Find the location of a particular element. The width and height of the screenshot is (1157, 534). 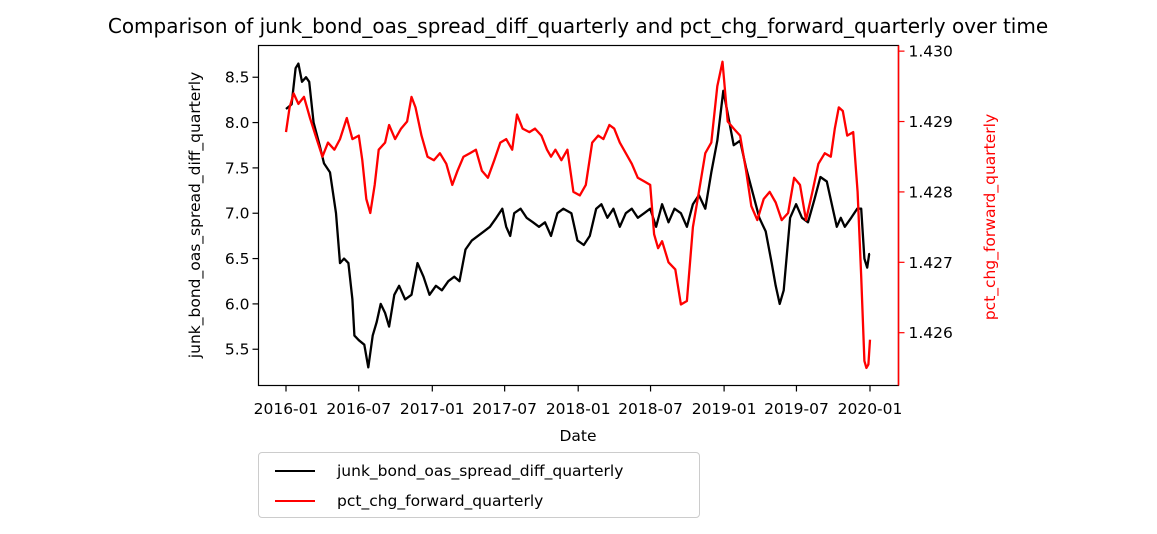

y-left-tick-label: 6.5 is located at coordinates (237, 259).